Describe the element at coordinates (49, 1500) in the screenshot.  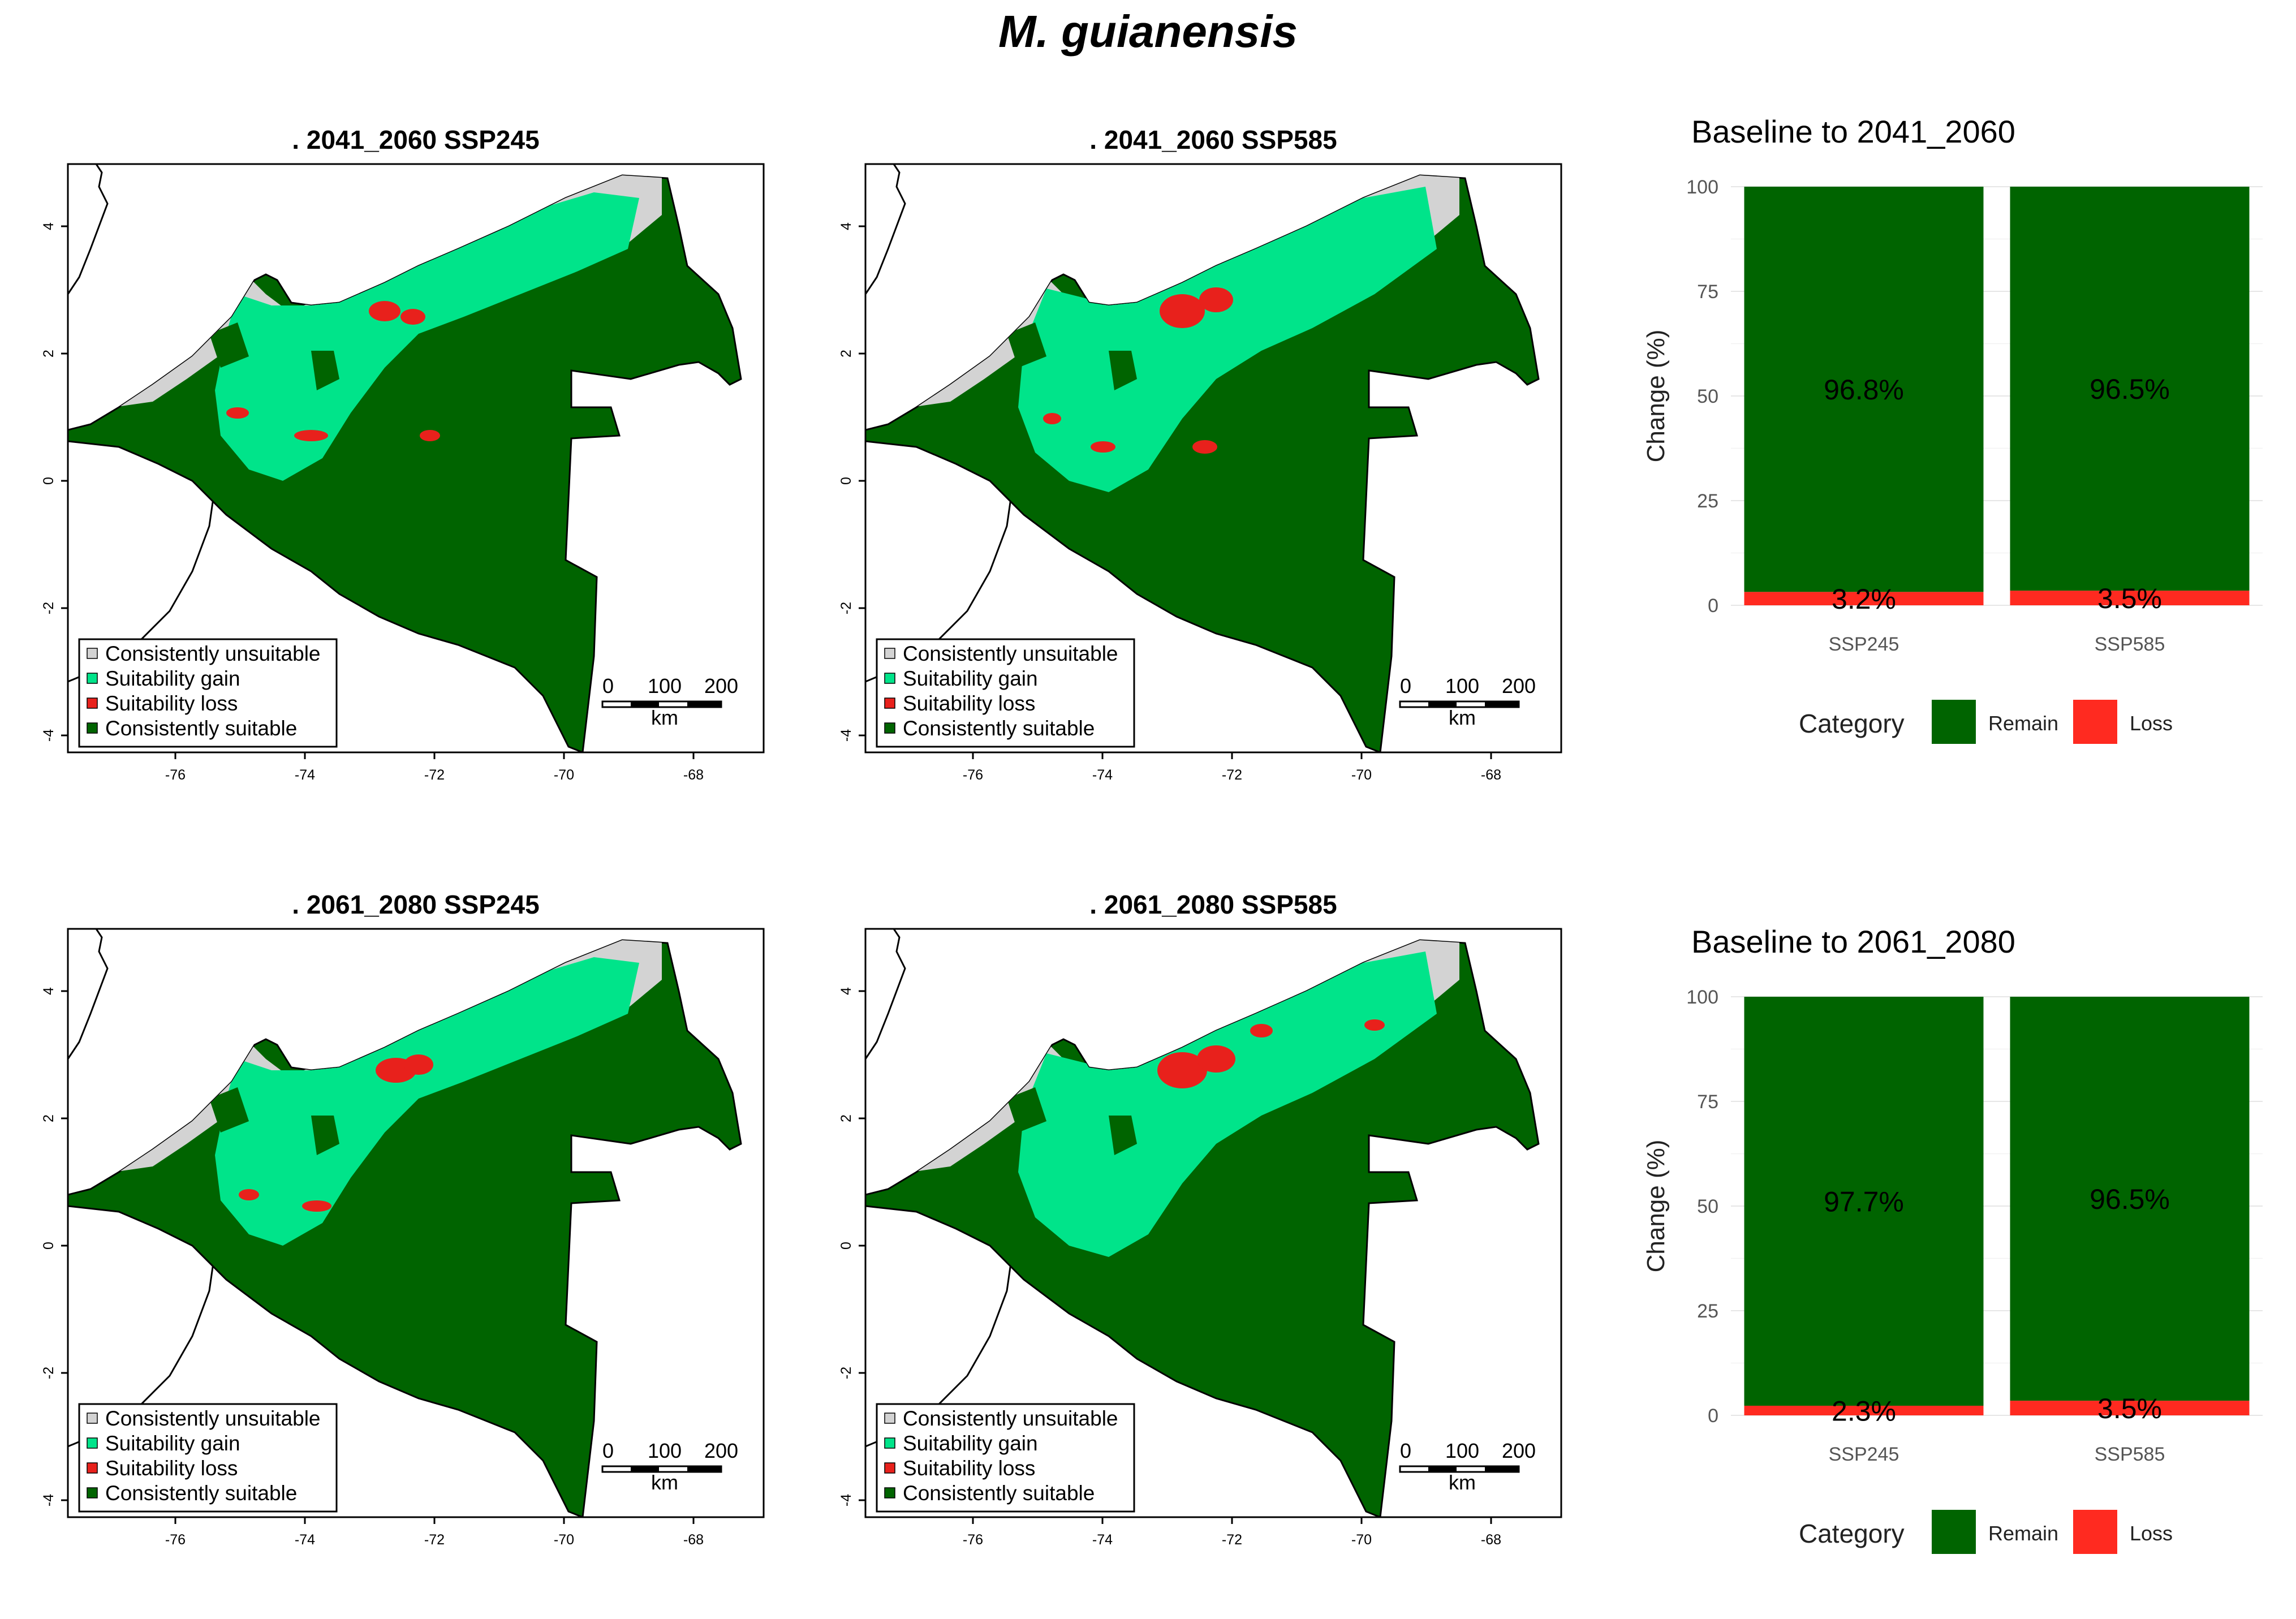
I see `y-tick-label: -4` at that location.